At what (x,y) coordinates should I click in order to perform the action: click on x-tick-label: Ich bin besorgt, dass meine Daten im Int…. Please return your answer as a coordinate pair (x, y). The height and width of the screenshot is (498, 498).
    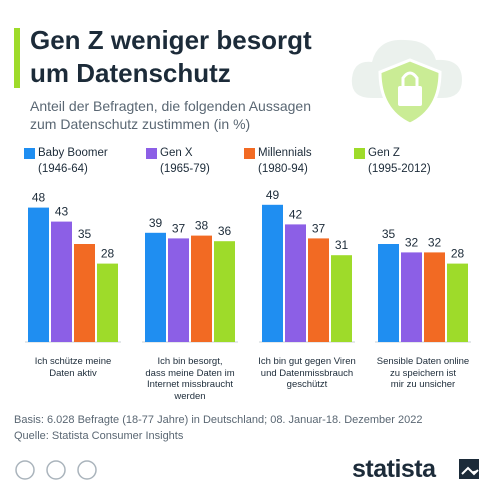
    Looking at the image, I should click on (190, 379).